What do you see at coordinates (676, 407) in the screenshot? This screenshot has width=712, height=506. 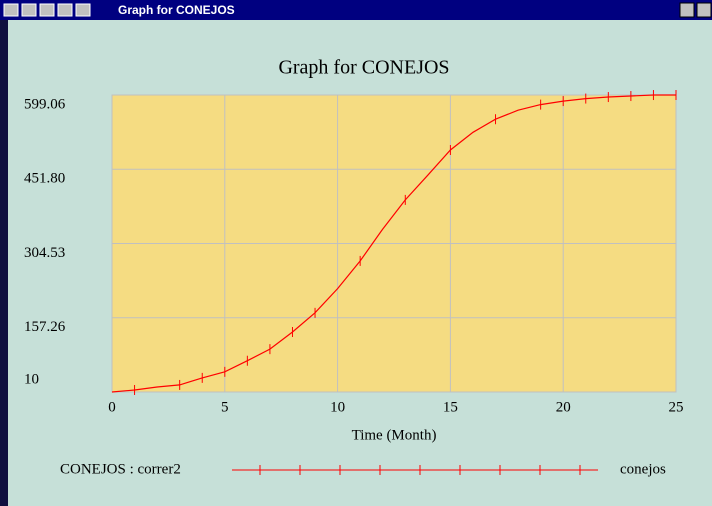 I see `x-tick-label: 25` at bounding box center [676, 407].